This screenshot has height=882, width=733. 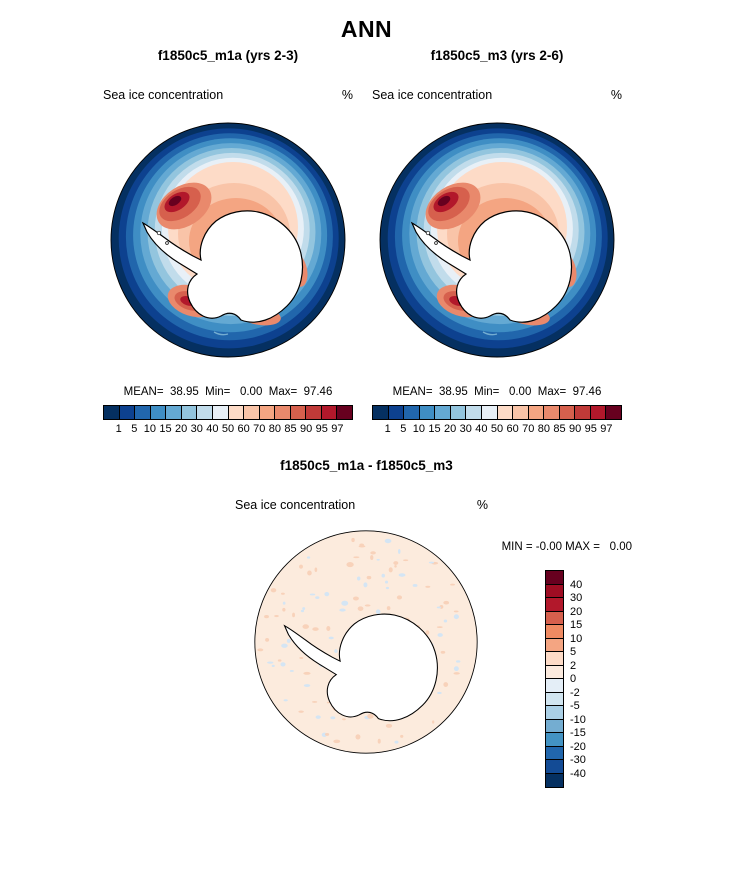 What do you see at coordinates (228, 95) in the screenshot?
I see `field-label-row: Sea ice concentration %` at bounding box center [228, 95].